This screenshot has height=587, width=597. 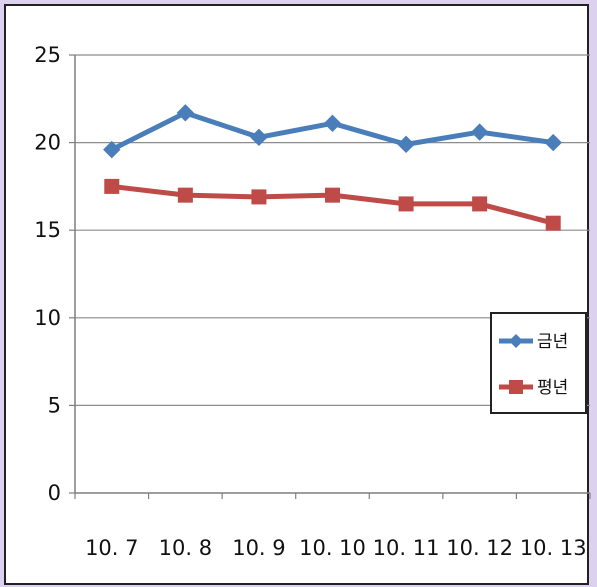 What do you see at coordinates (111, 548) in the screenshot?
I see `x-tick-label: 10. 7` at bounding box center [111, 548].